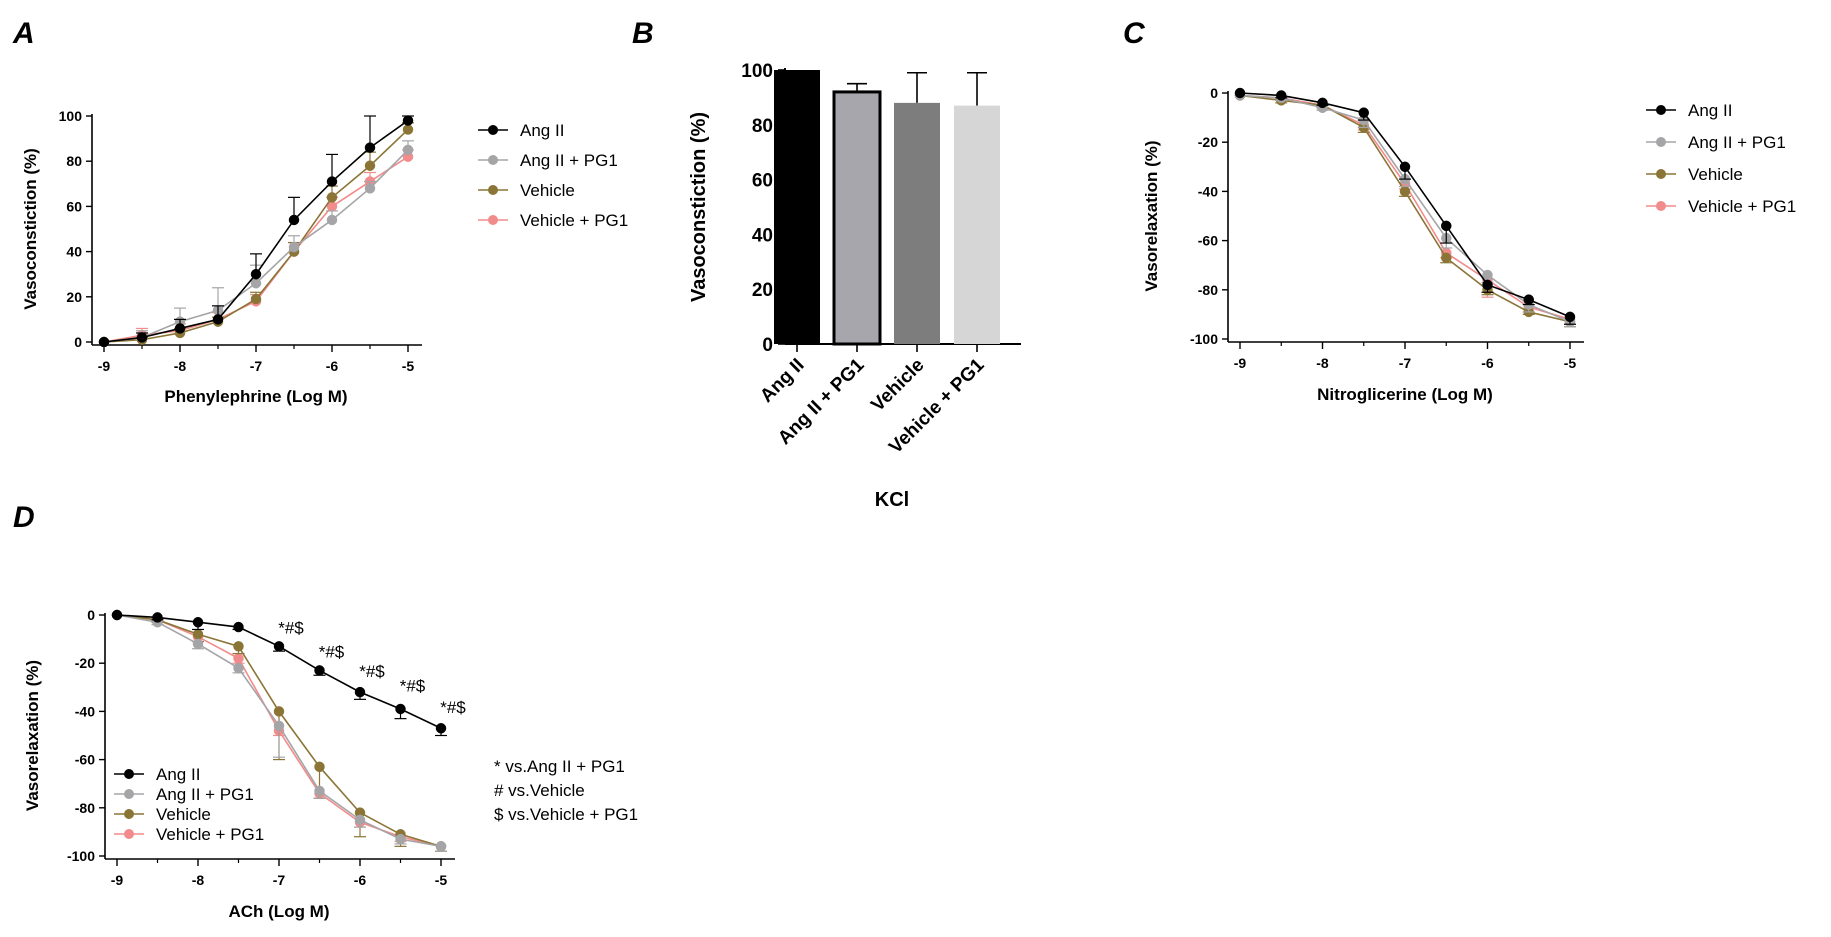 The width and height of the screenshot is (1831, 937). I want to click on series-line-ang-ii, so click(256, 231).